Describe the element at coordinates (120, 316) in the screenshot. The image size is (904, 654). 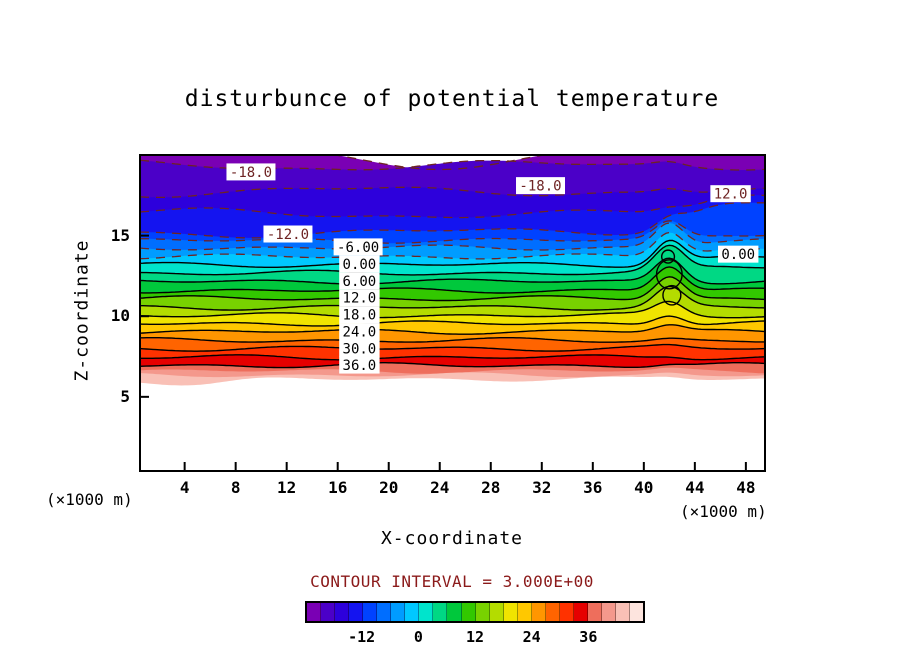
I see `y-tick-label: 10` at that location.